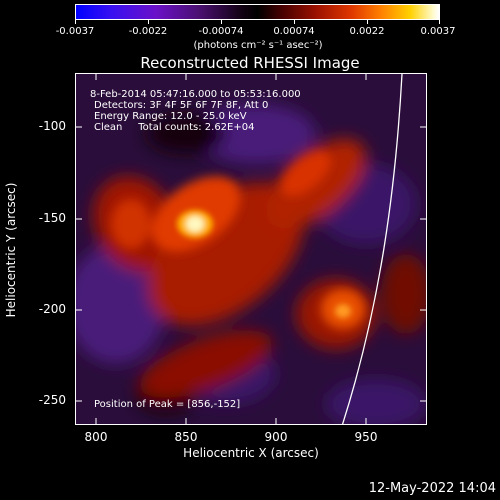 Image resolution: width=500 pixels, height=500 pixels. I want to click on colorbar-tick-label: 0.00074, so click(294, 31).